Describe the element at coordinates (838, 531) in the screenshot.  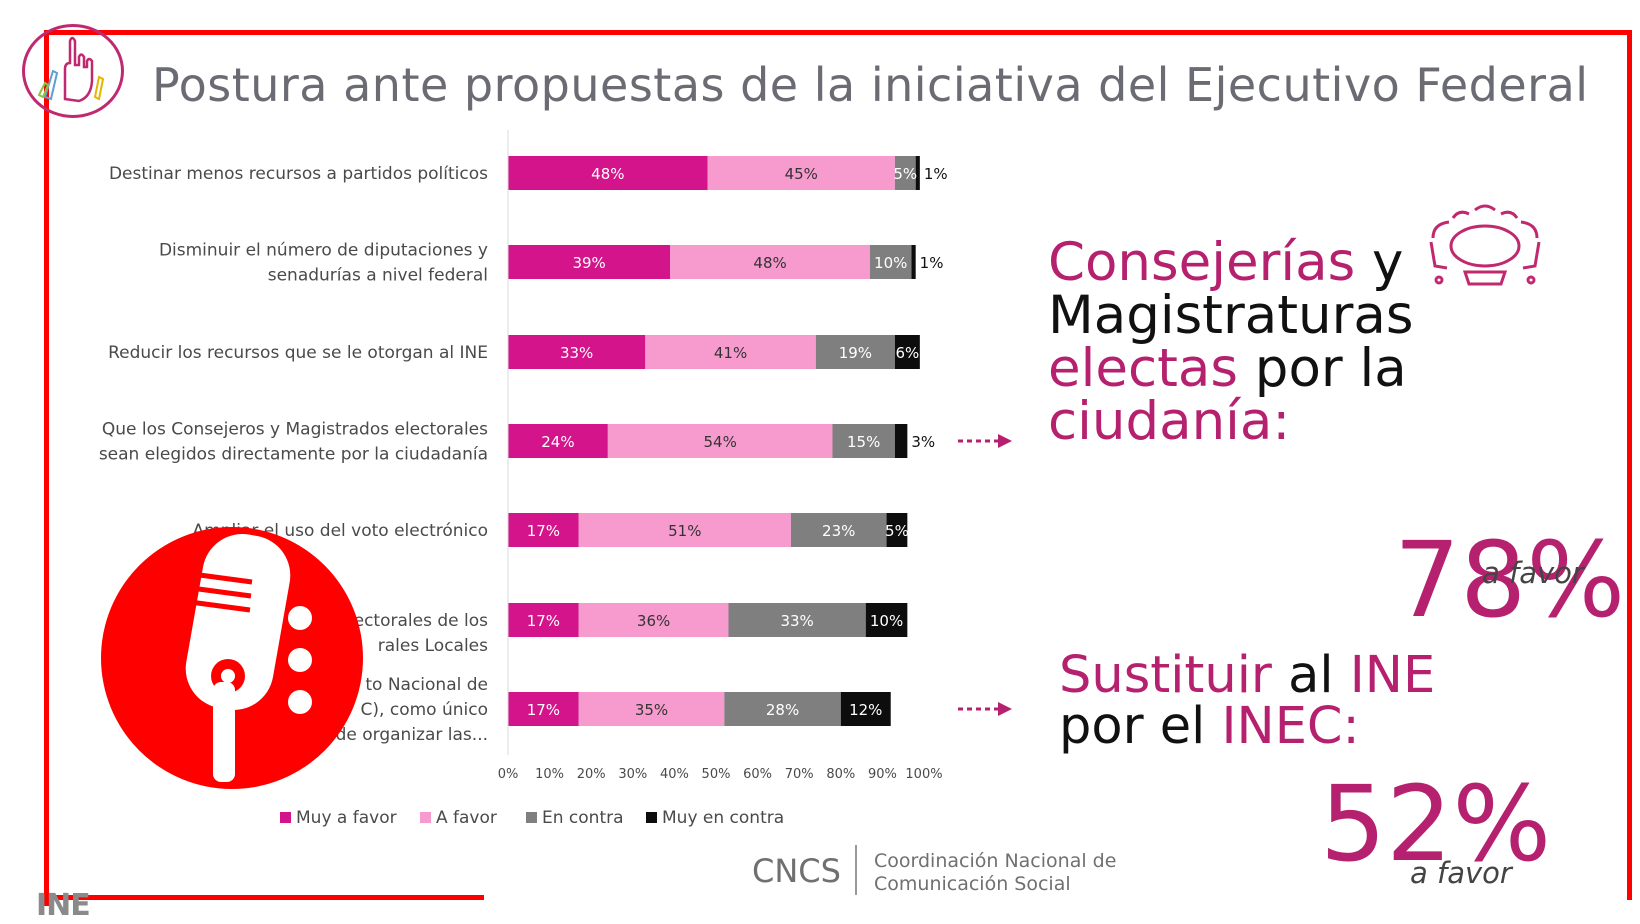
I see `data-label: 23%` at that location.